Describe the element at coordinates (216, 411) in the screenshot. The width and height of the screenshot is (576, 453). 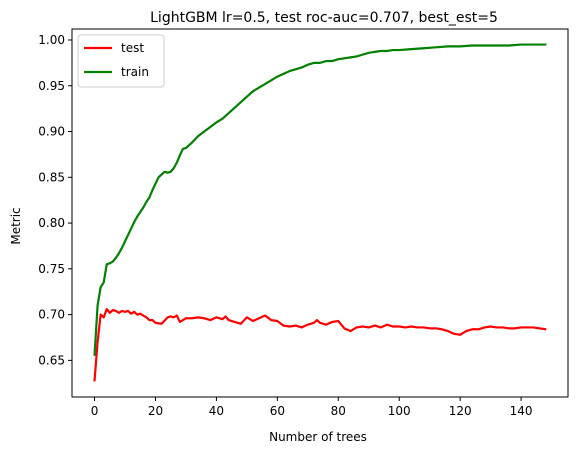
I see `x-tick-label: 40` at that location.